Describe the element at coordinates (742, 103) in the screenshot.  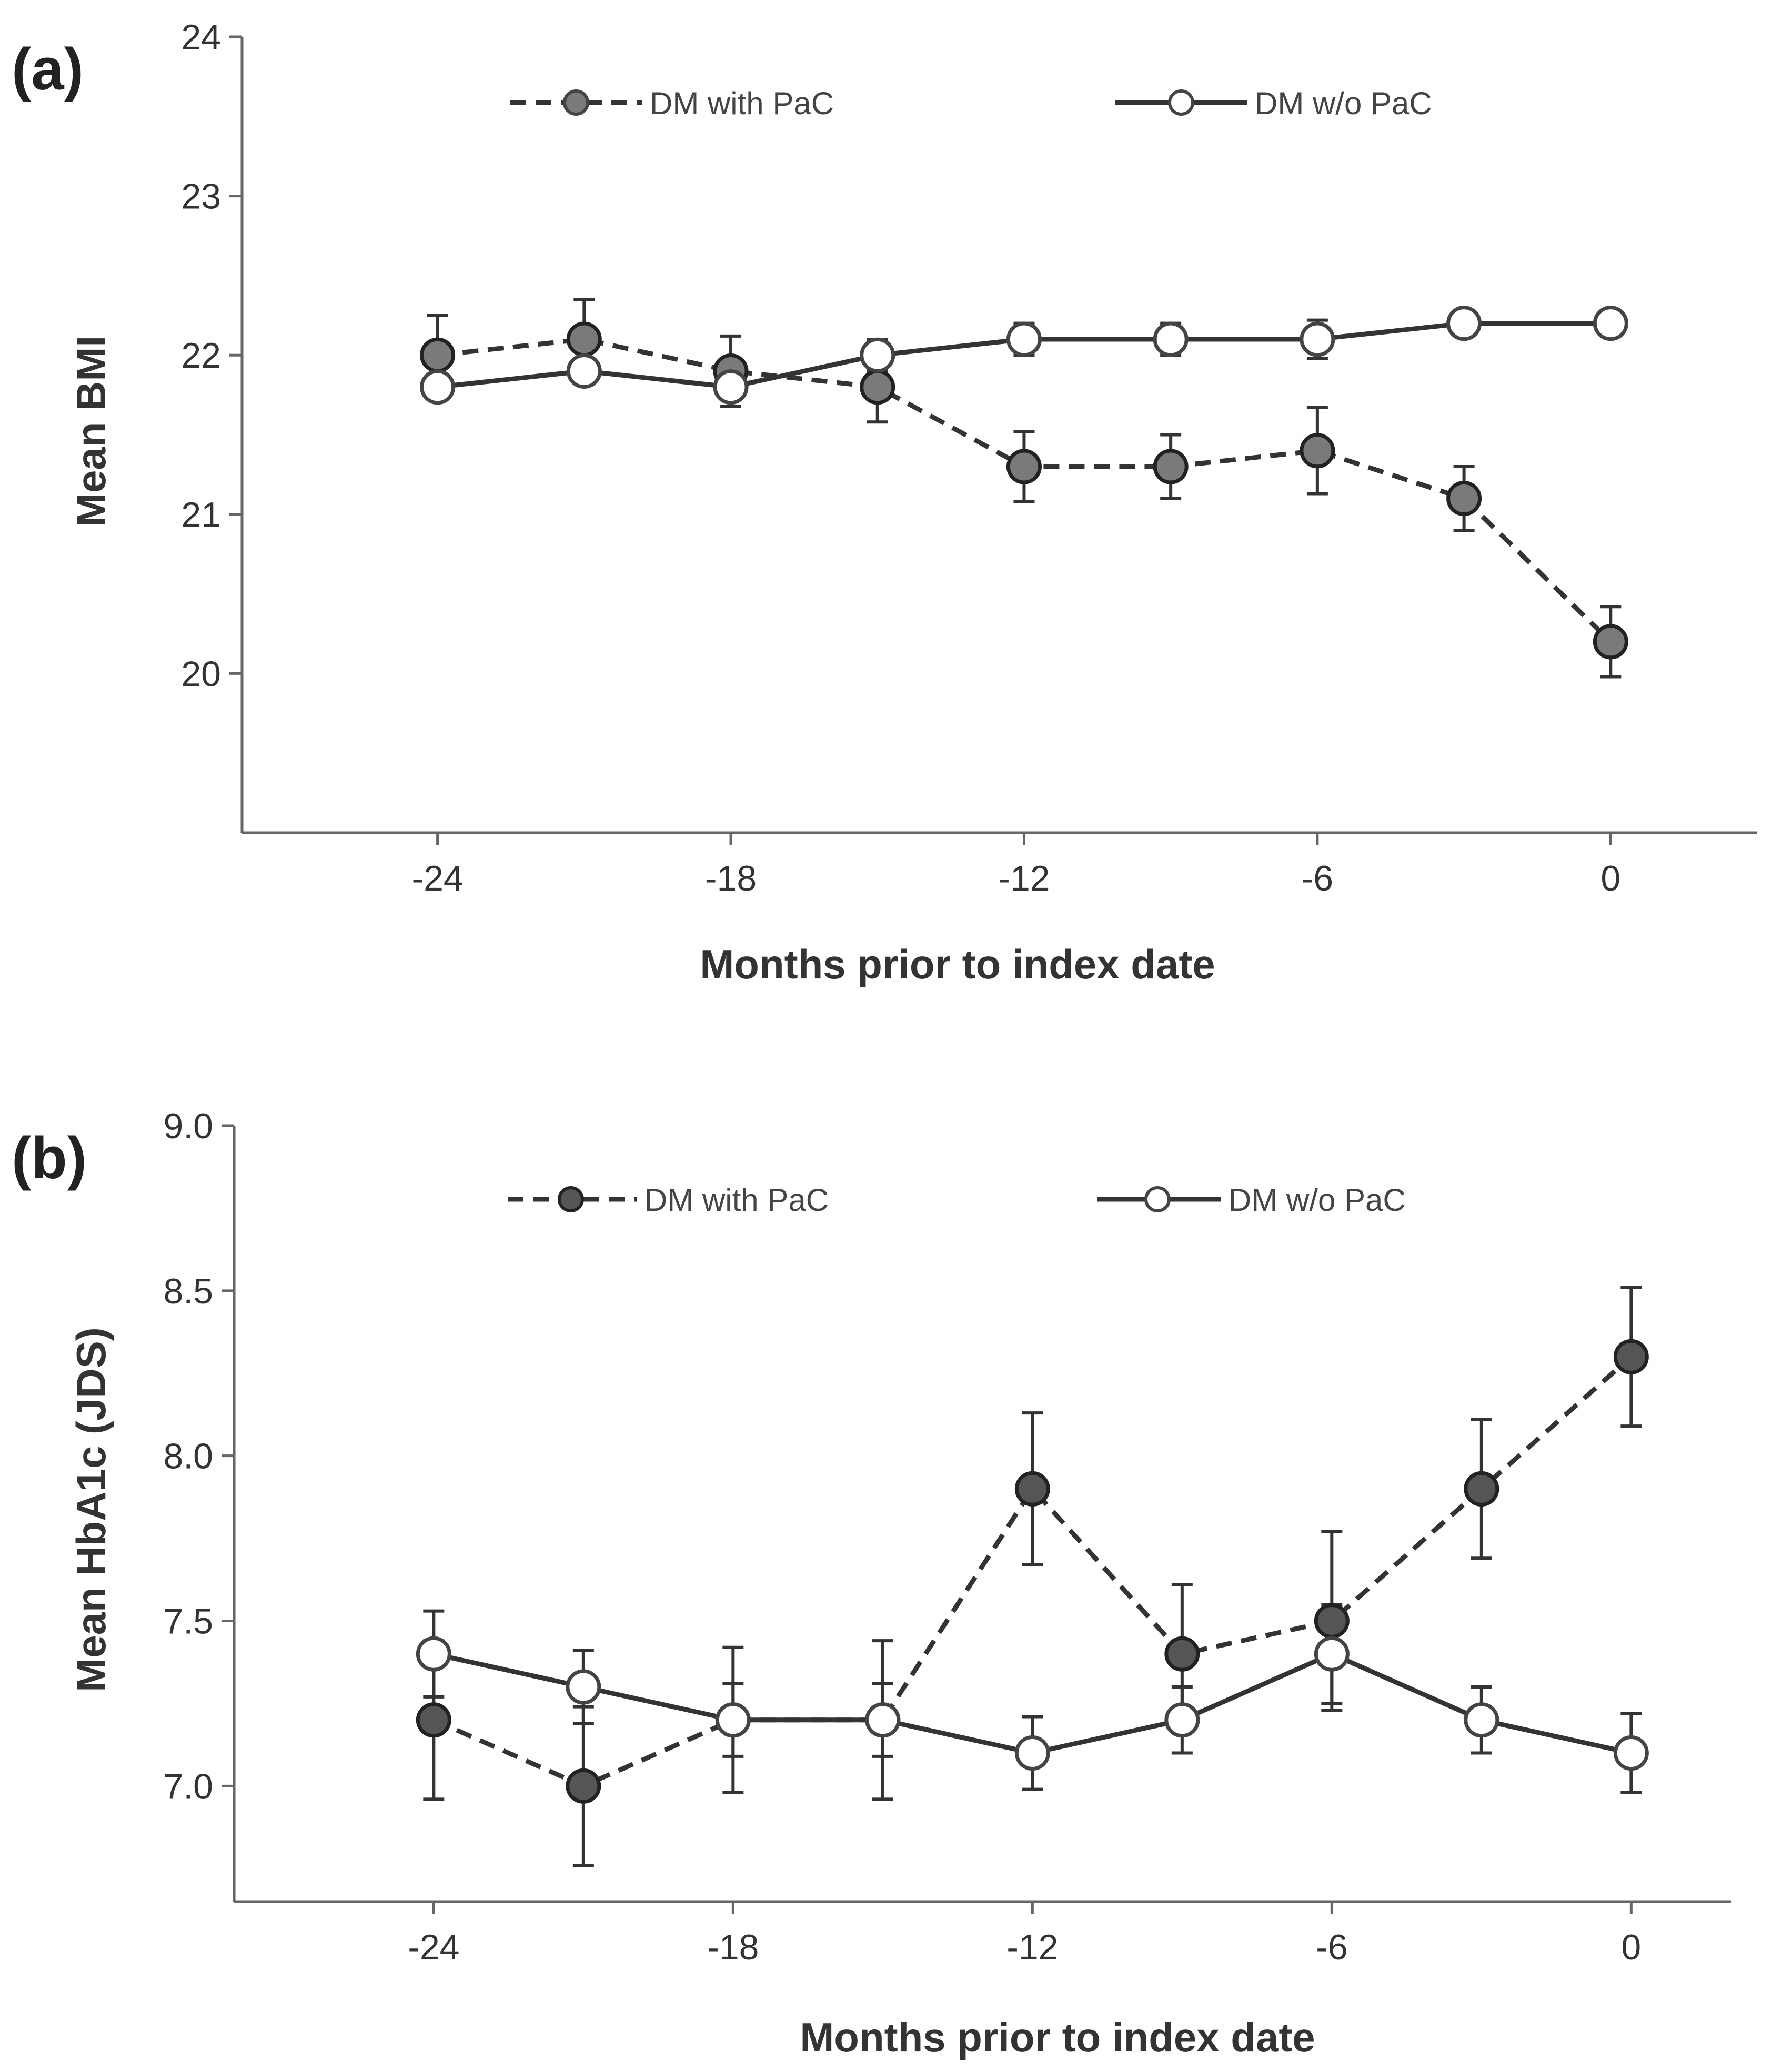
I see `panel-a-legend-label-with-pac: DM with PaC` at that location.